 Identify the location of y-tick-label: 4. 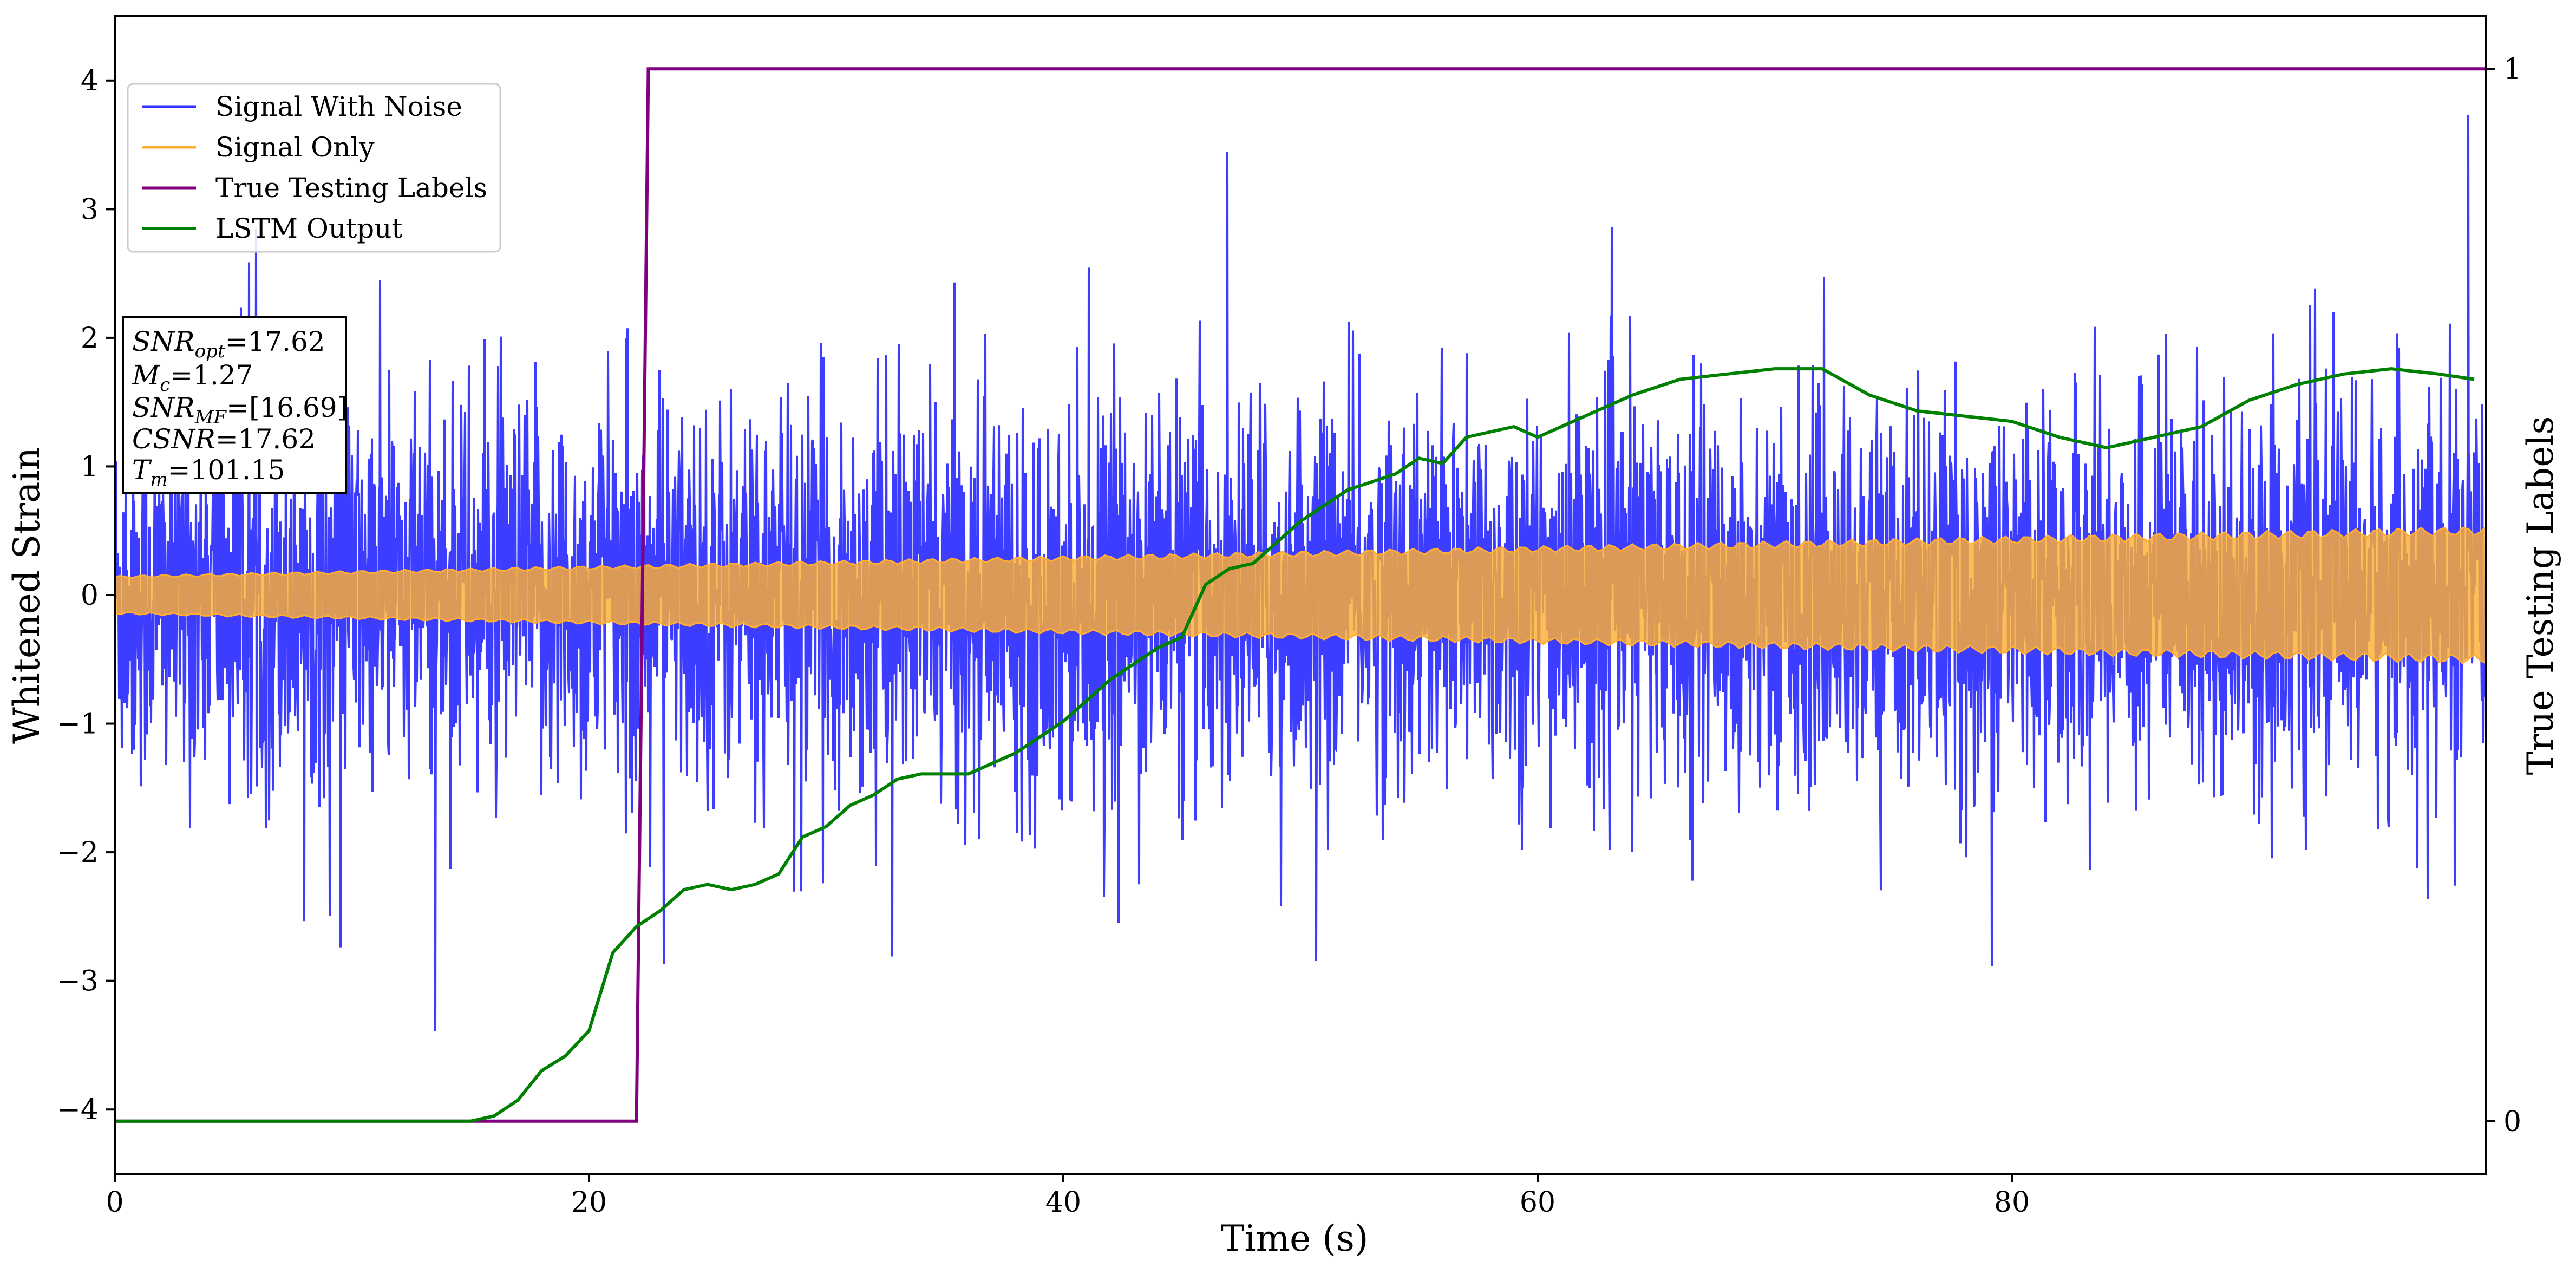
(90, 81).